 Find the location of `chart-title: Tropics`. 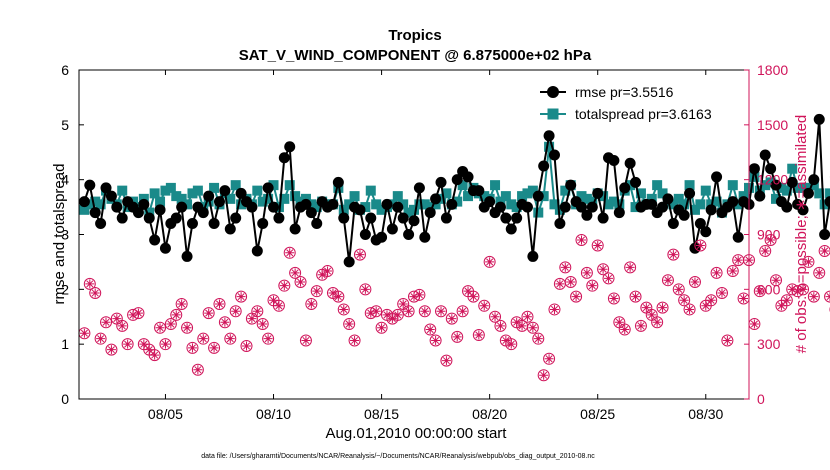

chart-title: Tropics is located at coordinates (414, 35).